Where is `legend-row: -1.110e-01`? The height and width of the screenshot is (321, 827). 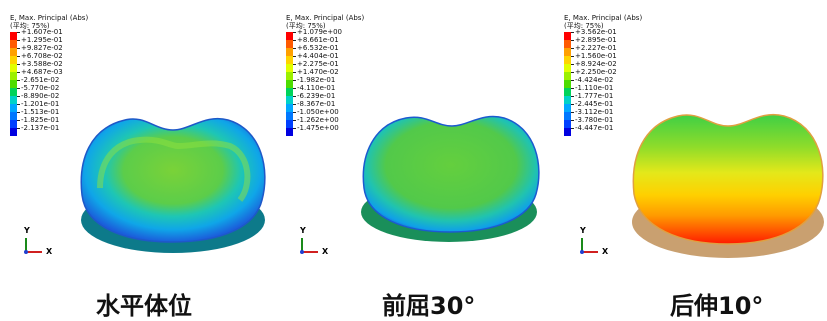 legend-row: -1.110e-01 is located at coordinates (603, 90).